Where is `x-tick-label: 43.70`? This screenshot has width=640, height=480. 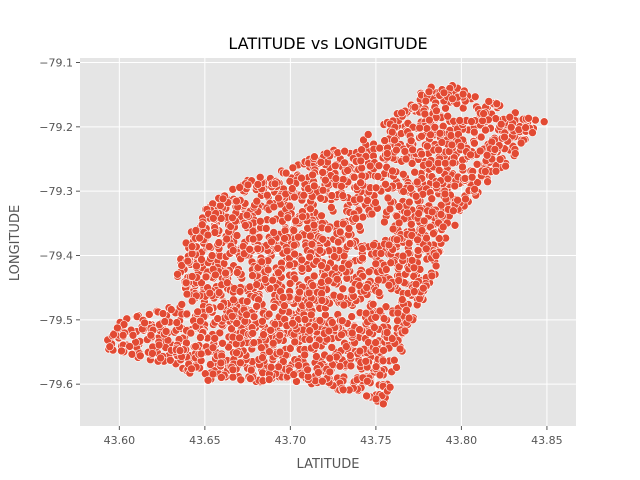
x-tick-label: 43.70 is located at coordinates (291, 440).